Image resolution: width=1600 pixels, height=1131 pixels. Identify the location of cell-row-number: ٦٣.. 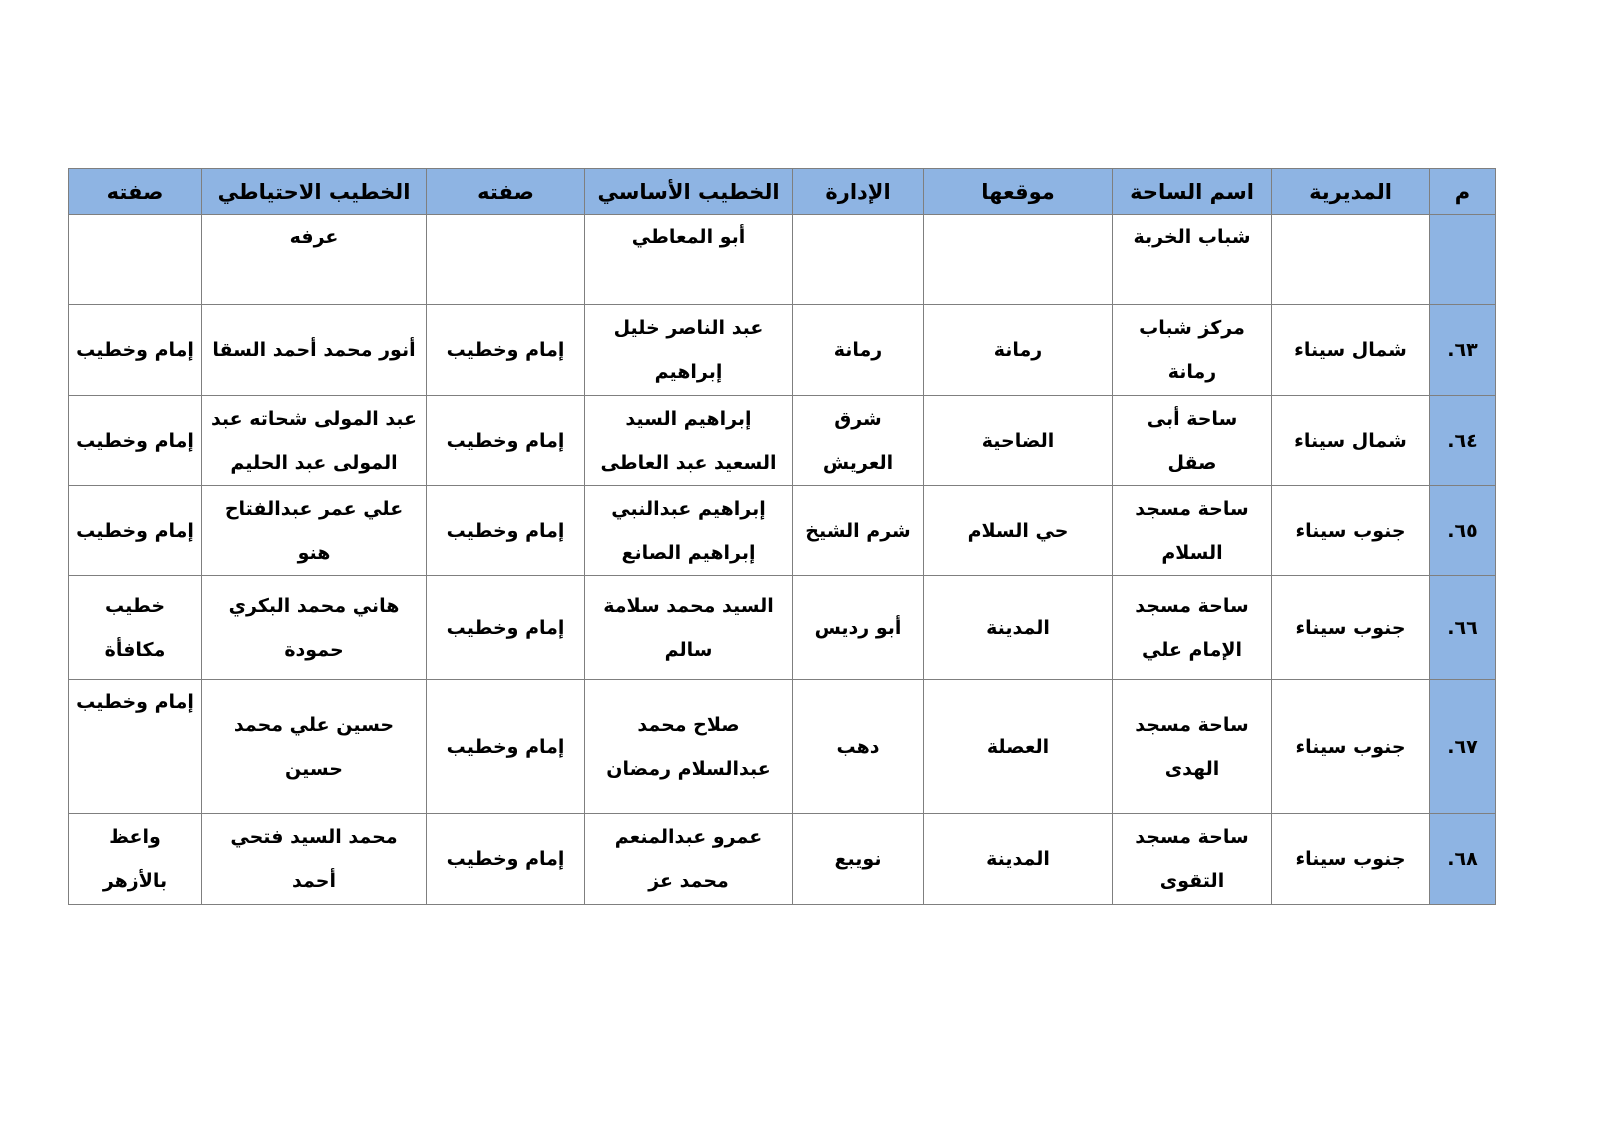
(1462, 350).